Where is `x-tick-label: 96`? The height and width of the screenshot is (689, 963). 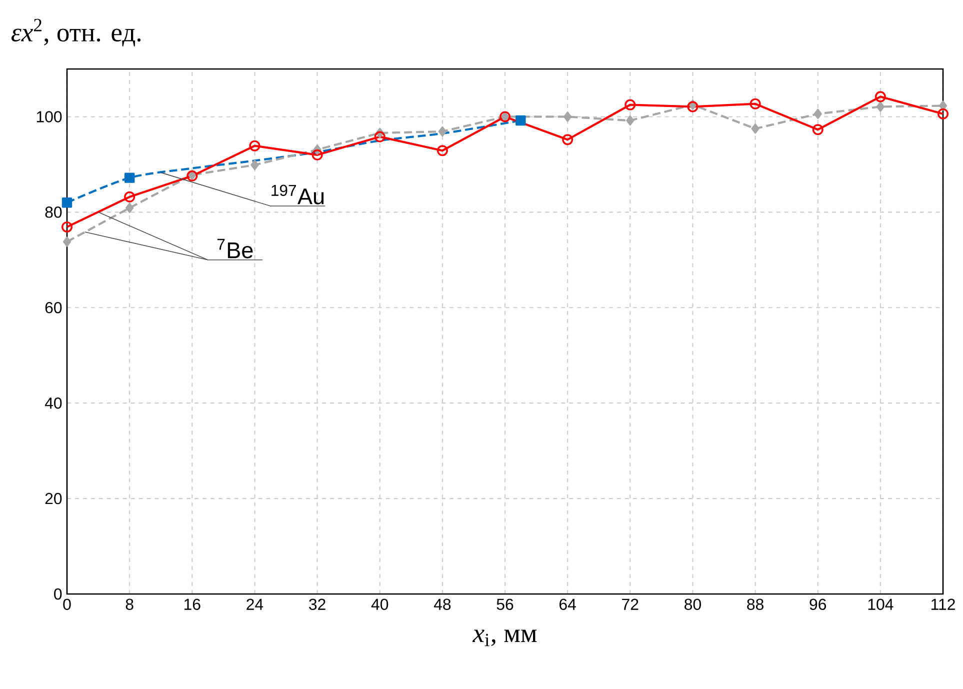 x-tick-label: 96 is located at coordinates (818, 604).